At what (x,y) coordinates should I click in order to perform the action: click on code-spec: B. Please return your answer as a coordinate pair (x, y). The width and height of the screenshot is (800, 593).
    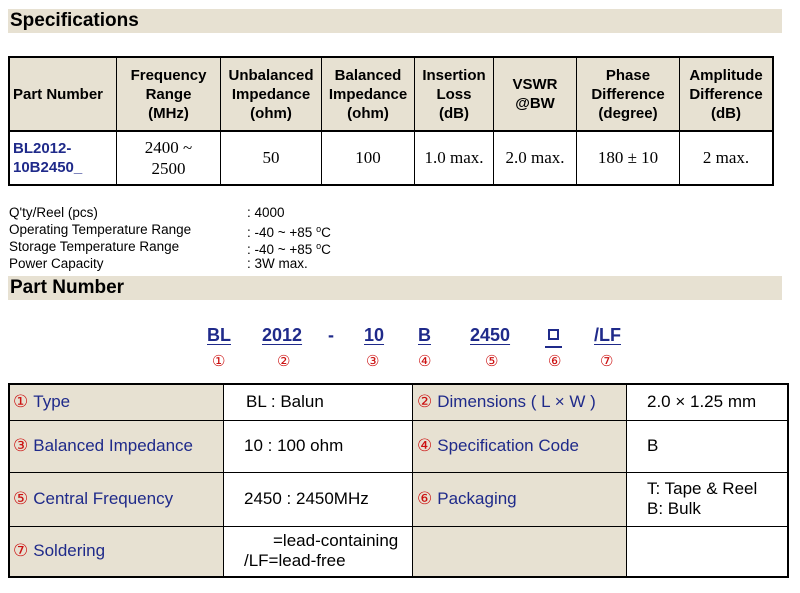
    Looking at the image, I should click on (424, 335).